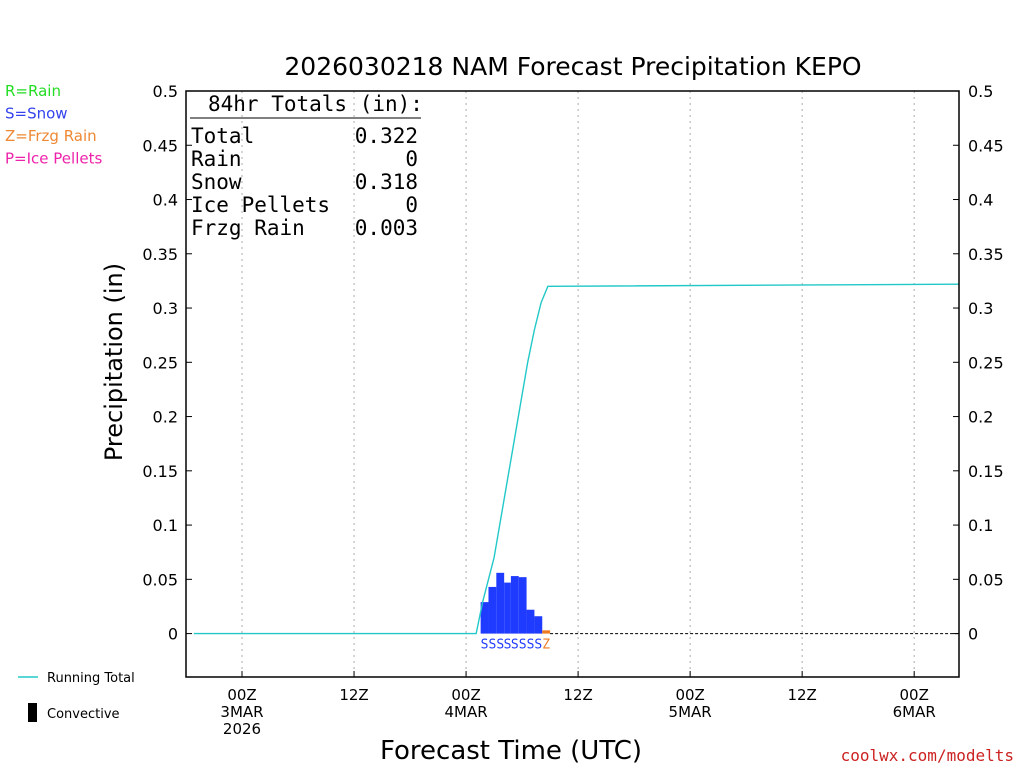  Describe the element at coordinates (914, 712) in the screenshot. I see `x-tick-label: 6MAR` at that location.